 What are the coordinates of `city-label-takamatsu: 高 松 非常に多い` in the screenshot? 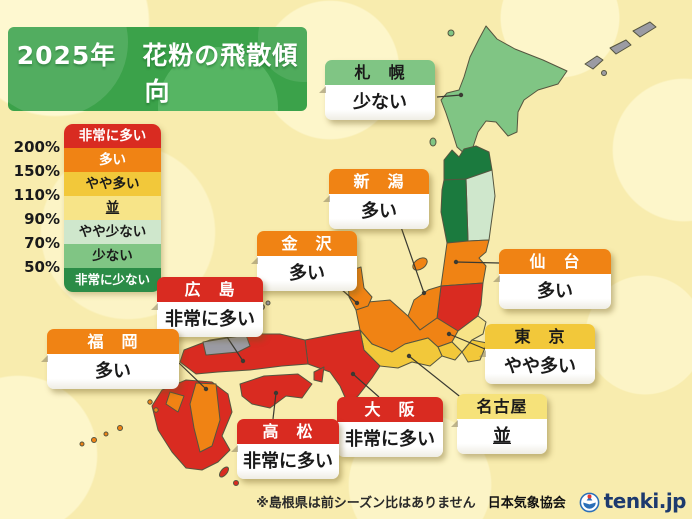 It's located at (285, 449).